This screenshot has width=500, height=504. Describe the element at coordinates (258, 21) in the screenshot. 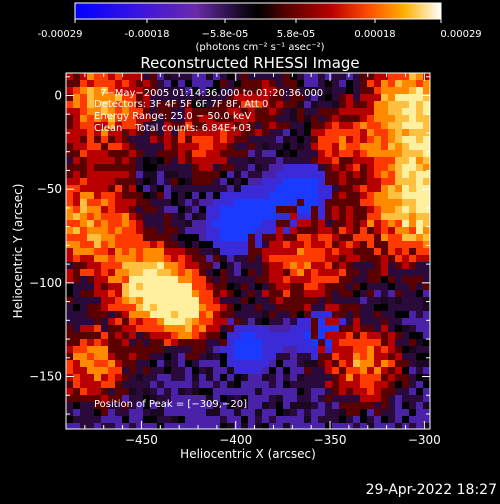

I see `colorbar-ticks` at that location.